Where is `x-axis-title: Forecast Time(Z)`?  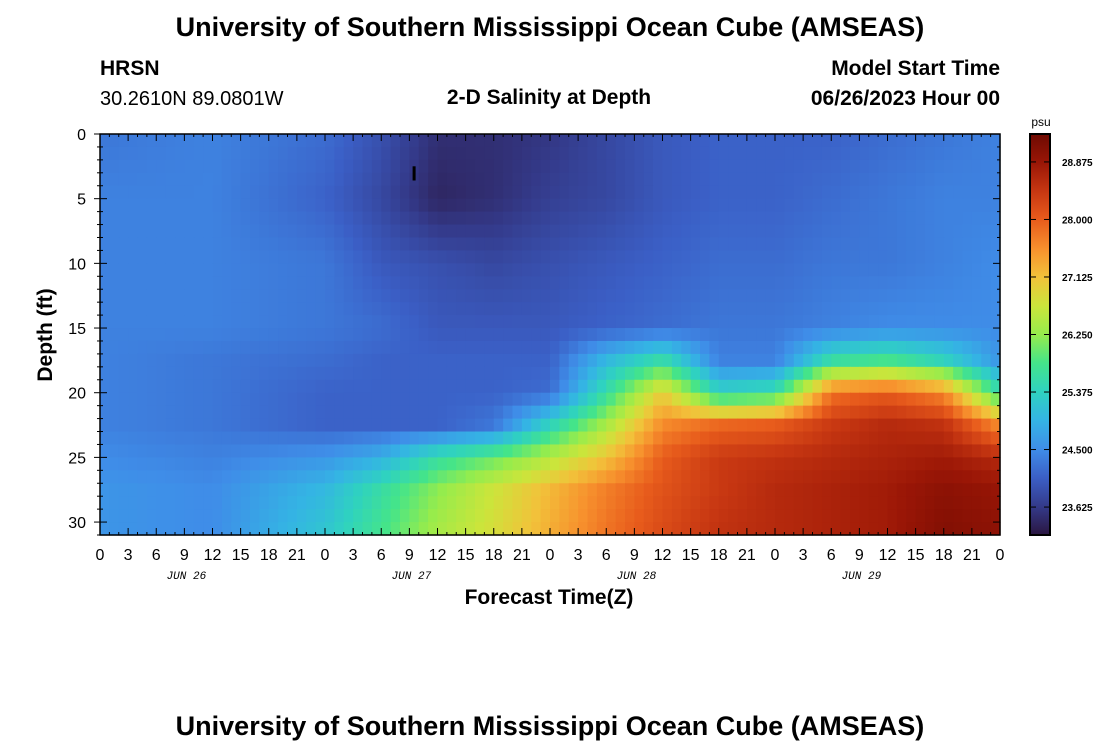
x-axis-title: Forecast Time(Z) is located at coordinates (549, 597).